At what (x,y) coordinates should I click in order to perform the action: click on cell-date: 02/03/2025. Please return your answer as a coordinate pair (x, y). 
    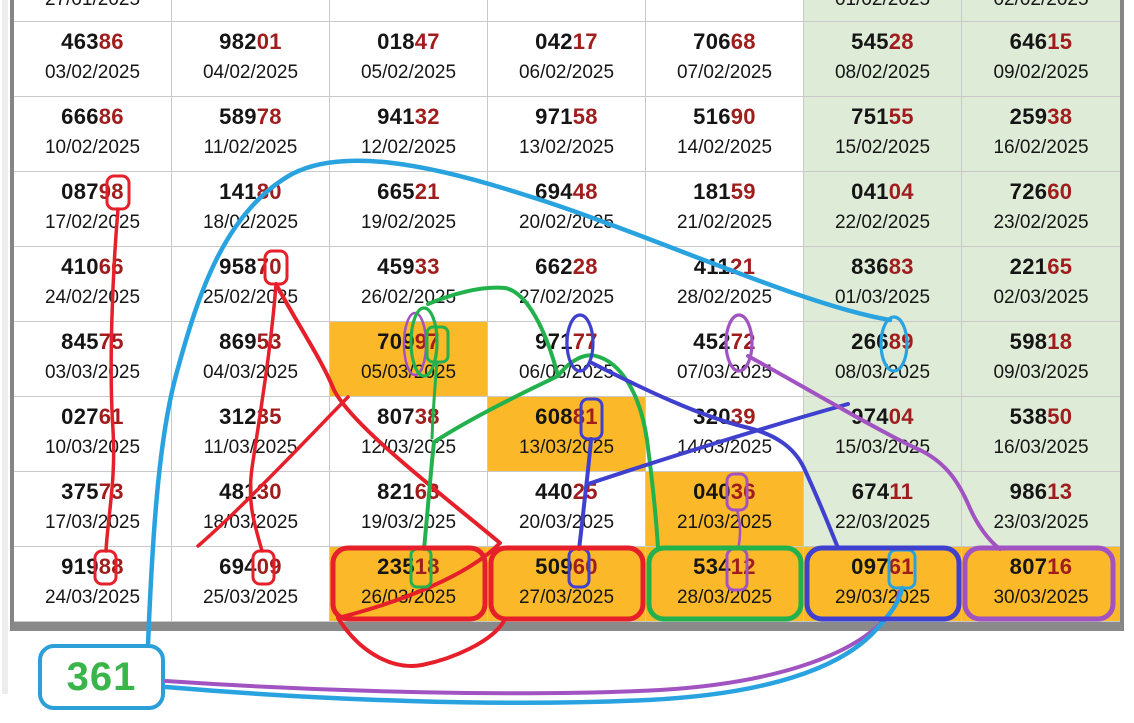
    Looking at the image, I should click on (1041, 298).